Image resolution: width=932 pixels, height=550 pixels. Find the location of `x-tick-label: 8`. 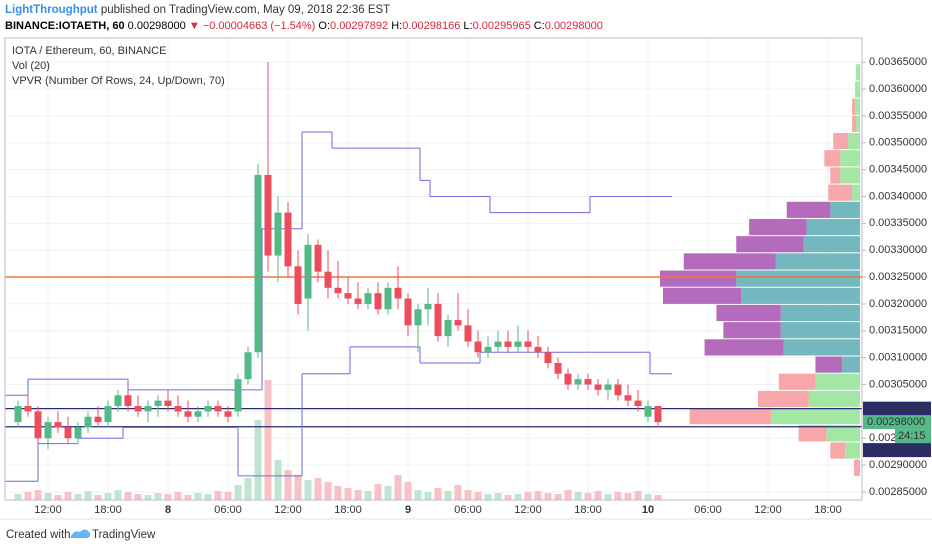

x-tick-label: 8 is located at coordinates (168, 510).